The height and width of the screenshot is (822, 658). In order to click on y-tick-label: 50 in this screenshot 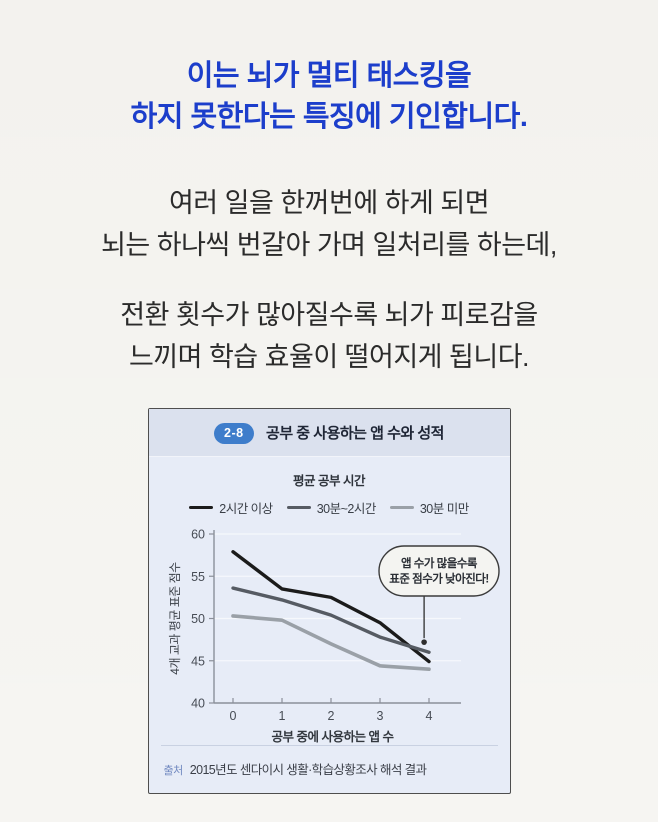, I will do `click(198, 619)`.